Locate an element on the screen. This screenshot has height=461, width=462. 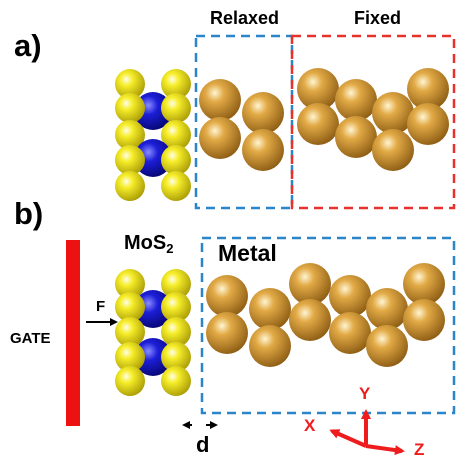
fixed-label: Fixed is located at coordinates (378, 18).